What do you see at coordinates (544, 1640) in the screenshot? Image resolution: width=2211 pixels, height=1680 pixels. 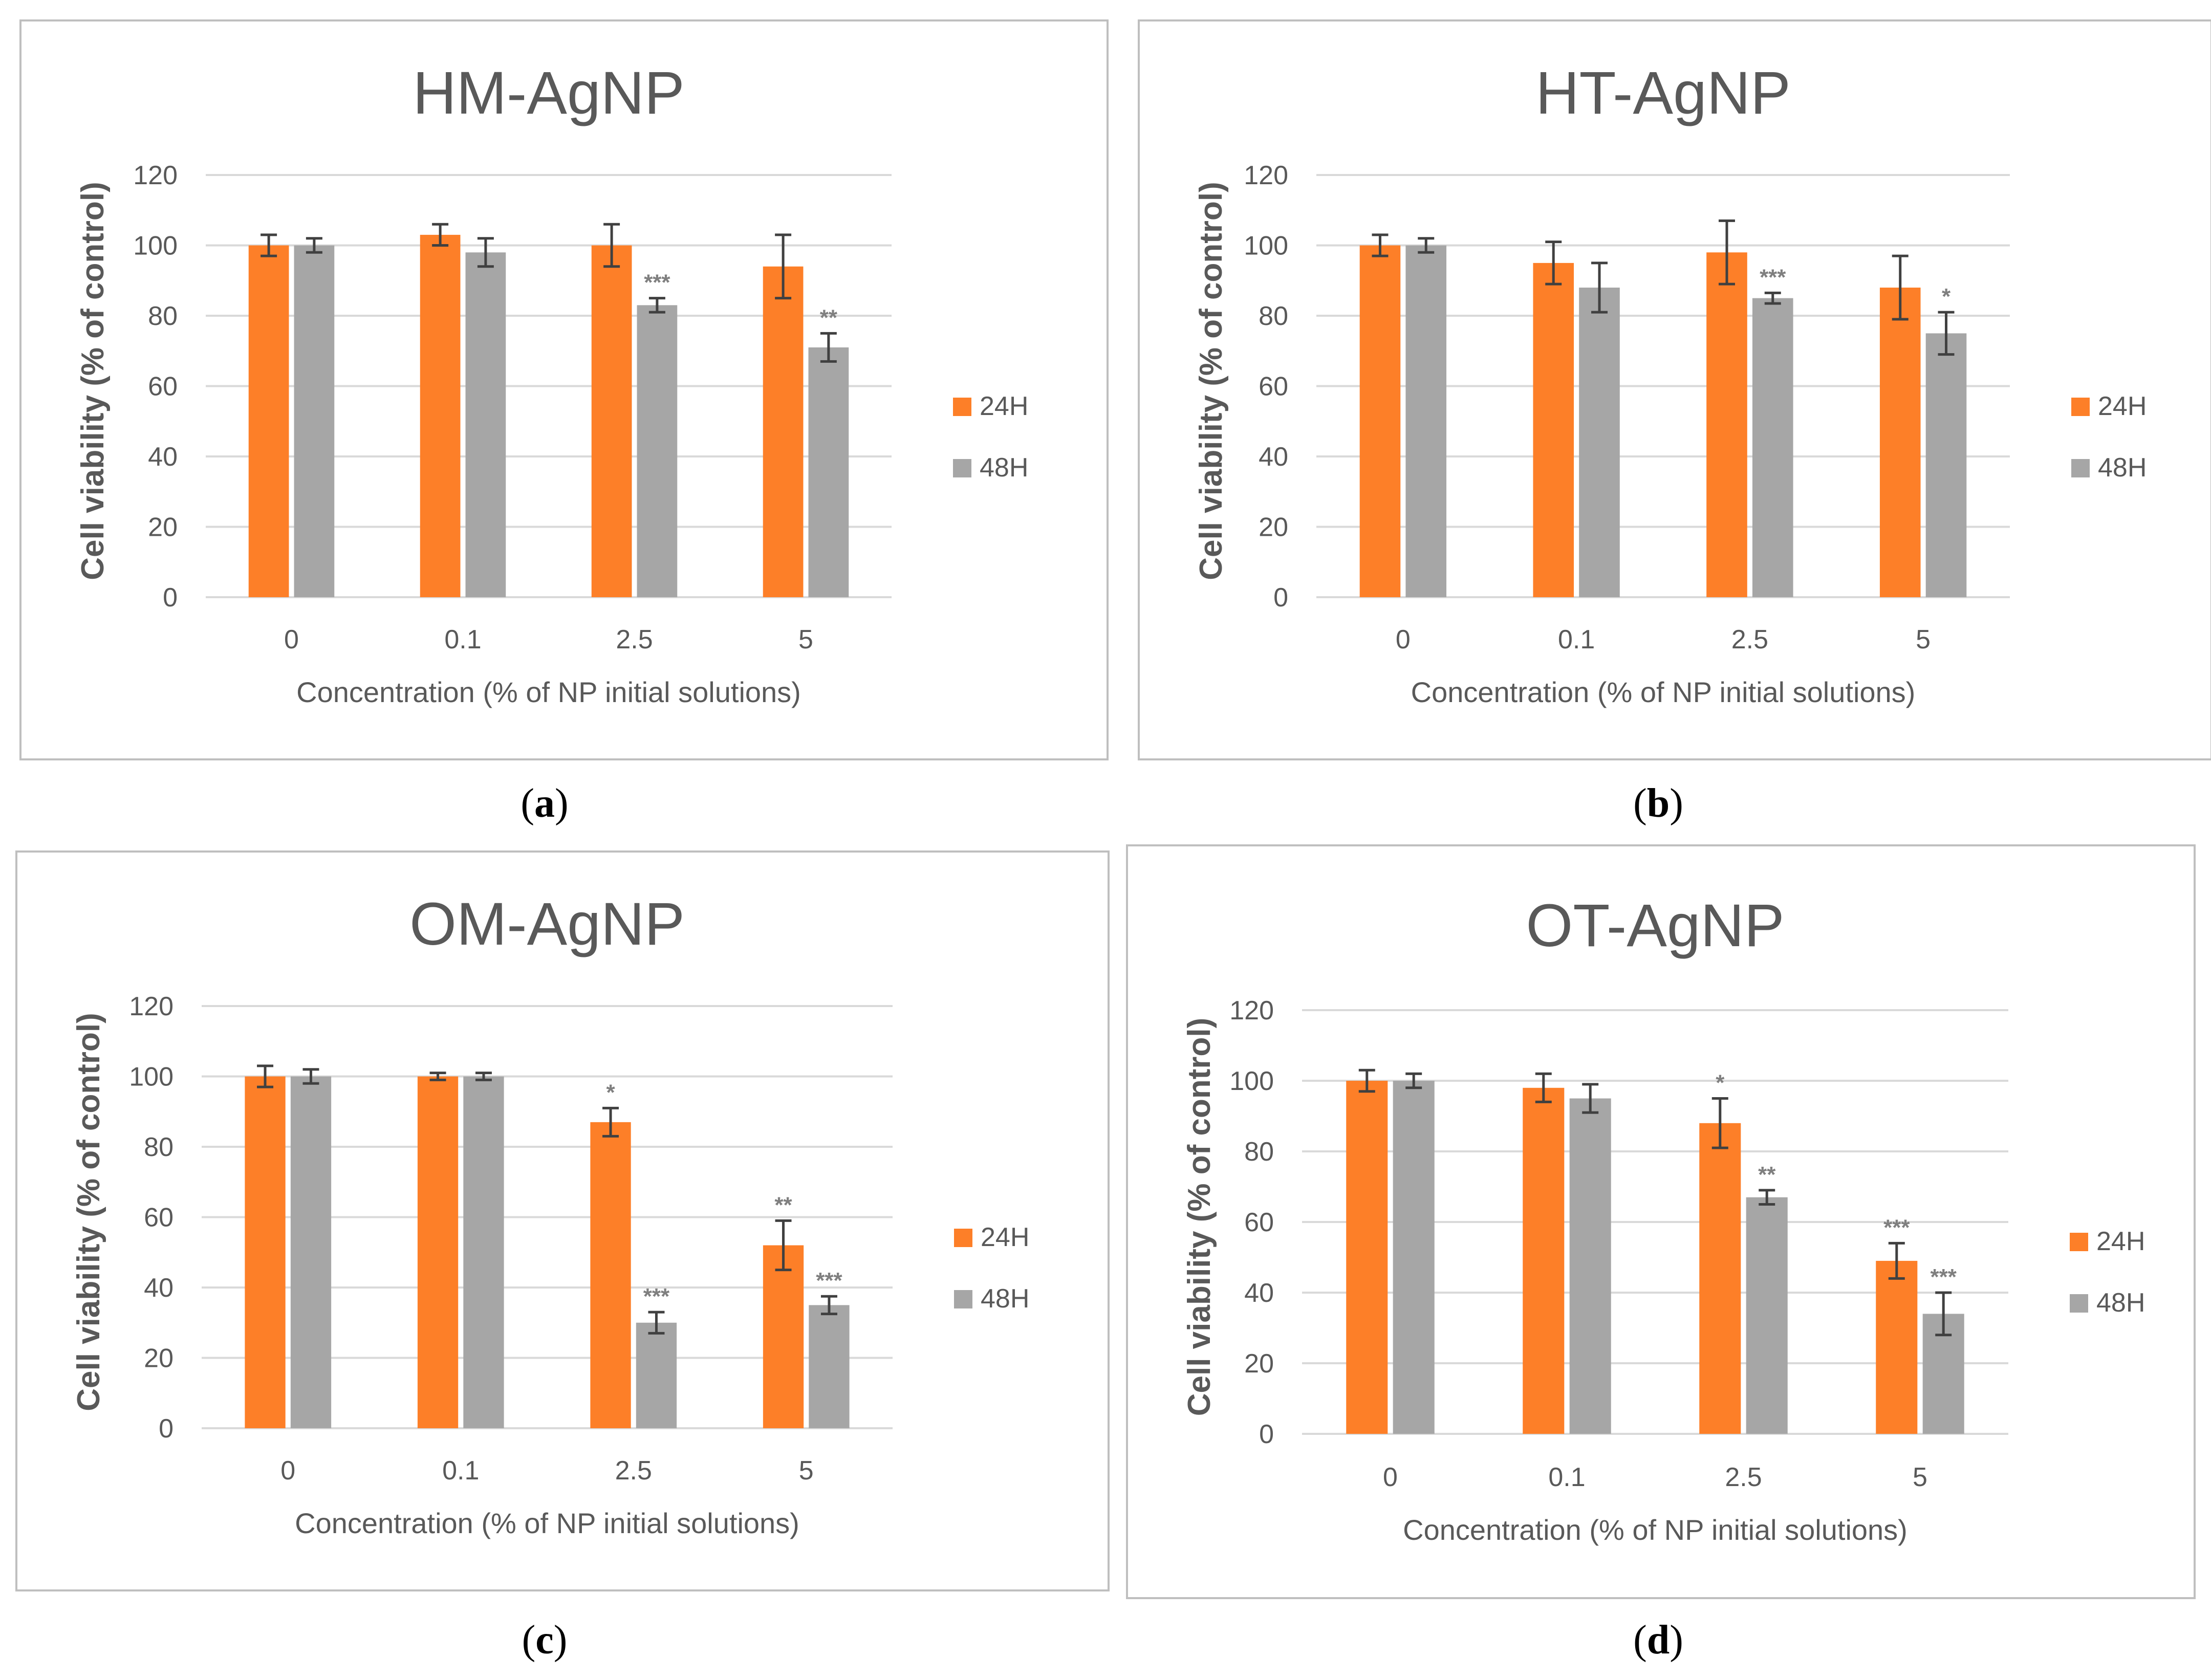 I see `caption-letter-c: c` at bounding box center [544, 1640].